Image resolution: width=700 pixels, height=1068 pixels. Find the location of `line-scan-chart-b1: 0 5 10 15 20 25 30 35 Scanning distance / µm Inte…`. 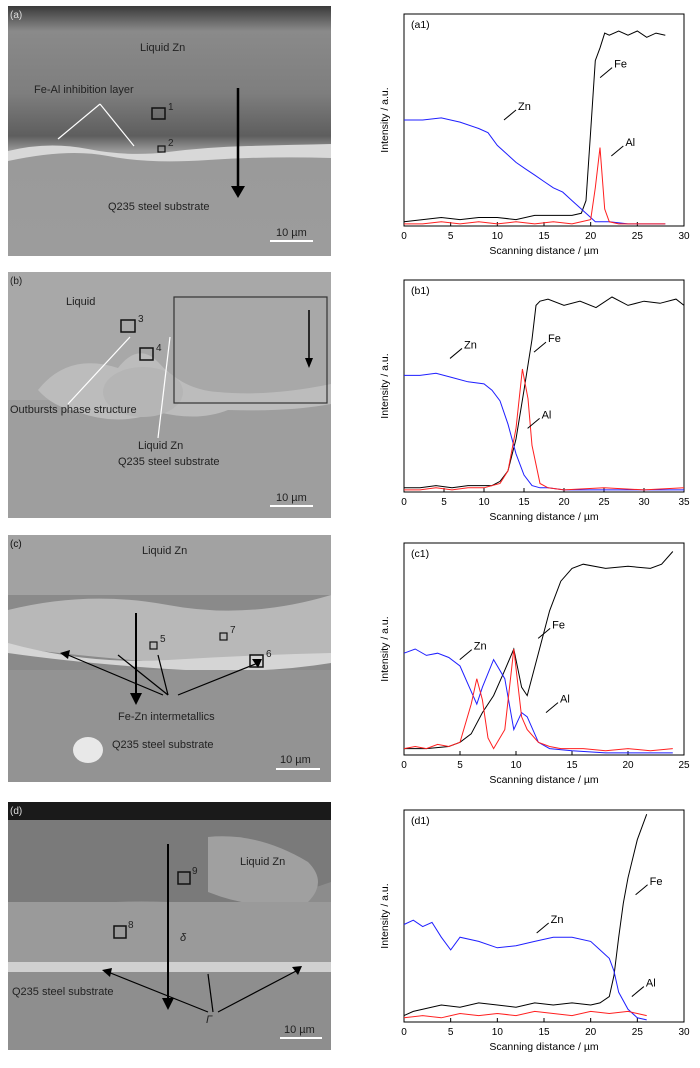

line-scan-chart-b1: 0 5 10 15 20 25 30 35 Scanning distance / µm Inte… is located at coordinates (534, 401).